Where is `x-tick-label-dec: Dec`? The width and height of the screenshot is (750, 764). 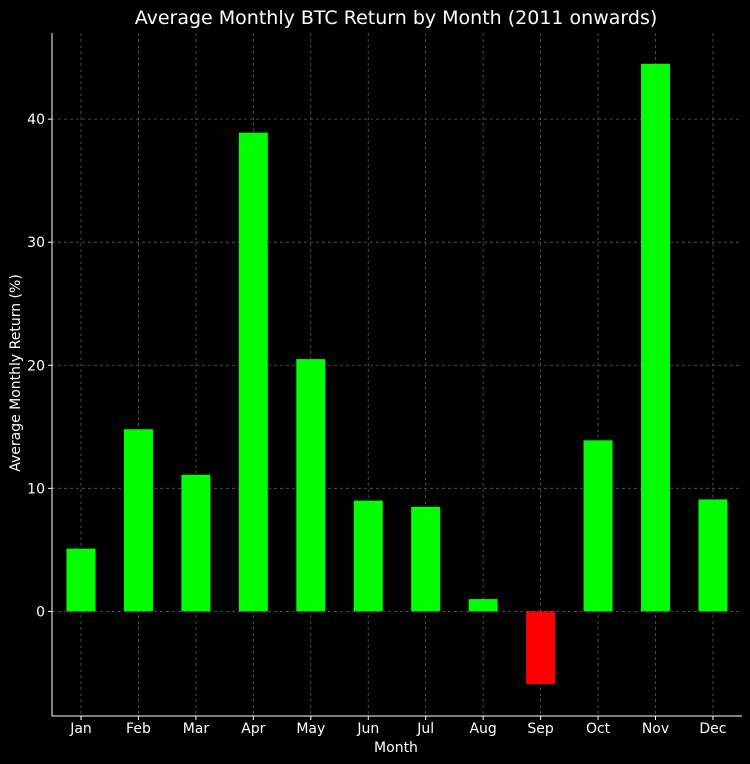
x-tick-label-dec: Dec is located at coordinates (712, 729).